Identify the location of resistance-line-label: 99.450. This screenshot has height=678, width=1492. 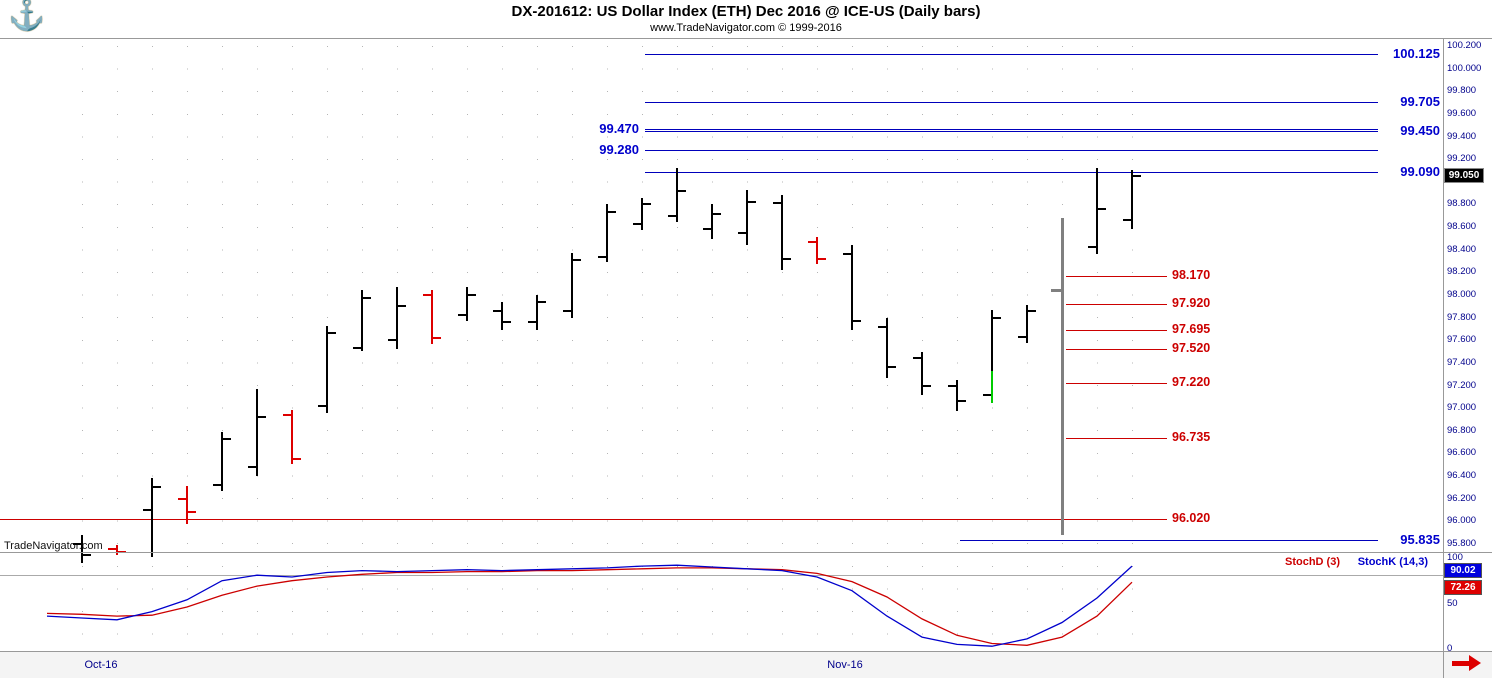
(1420, 130).